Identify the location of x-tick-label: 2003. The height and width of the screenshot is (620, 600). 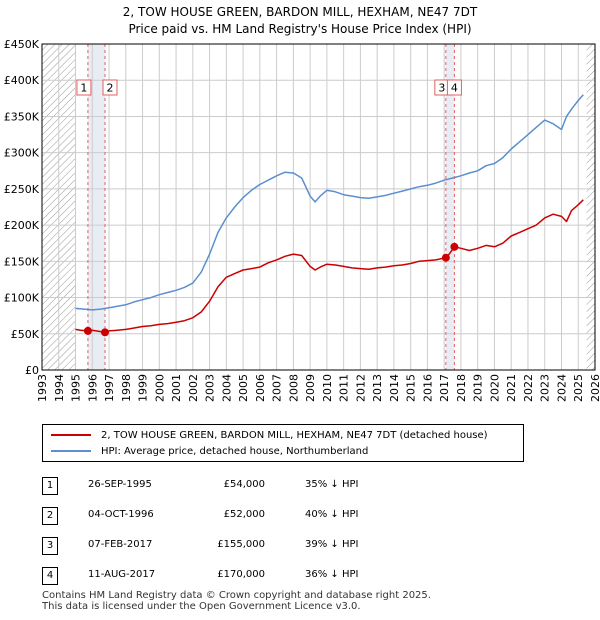
(210, 388).